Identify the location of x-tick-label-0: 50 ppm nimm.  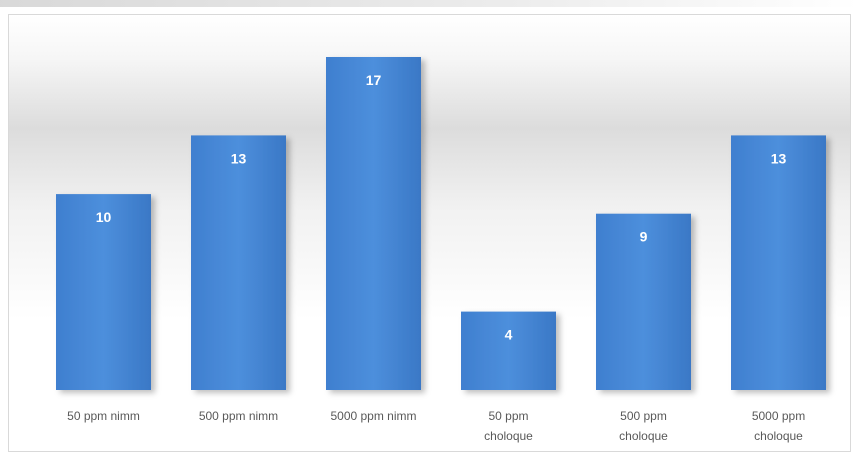
(103, 416).